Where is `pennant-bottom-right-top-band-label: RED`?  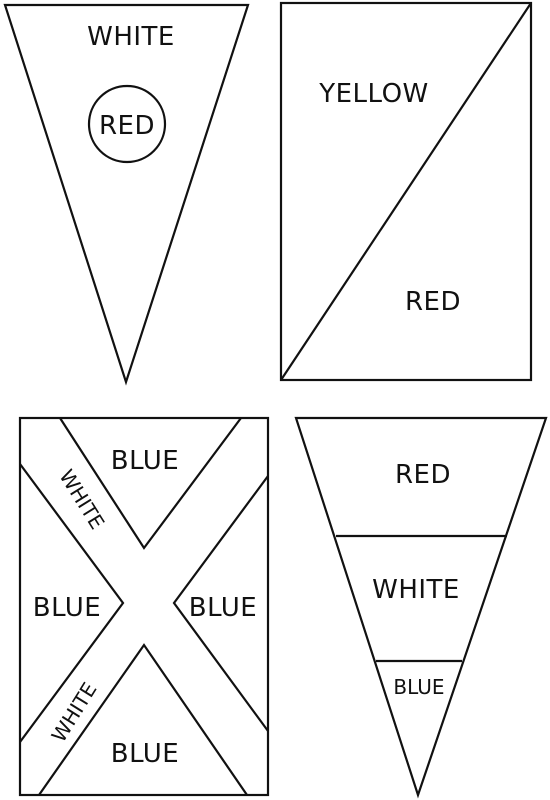 pennant-bottom-right-top-band-label: RED is located at coordinates (423, 475).